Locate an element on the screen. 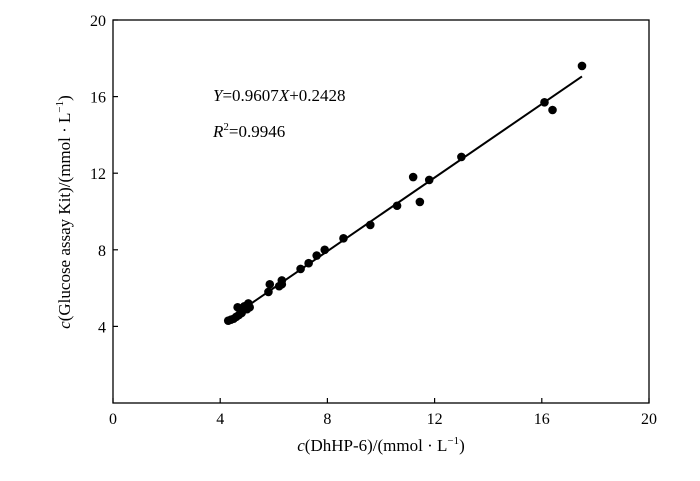  y-tick-label: 4 is located at coordinates (102, 327).